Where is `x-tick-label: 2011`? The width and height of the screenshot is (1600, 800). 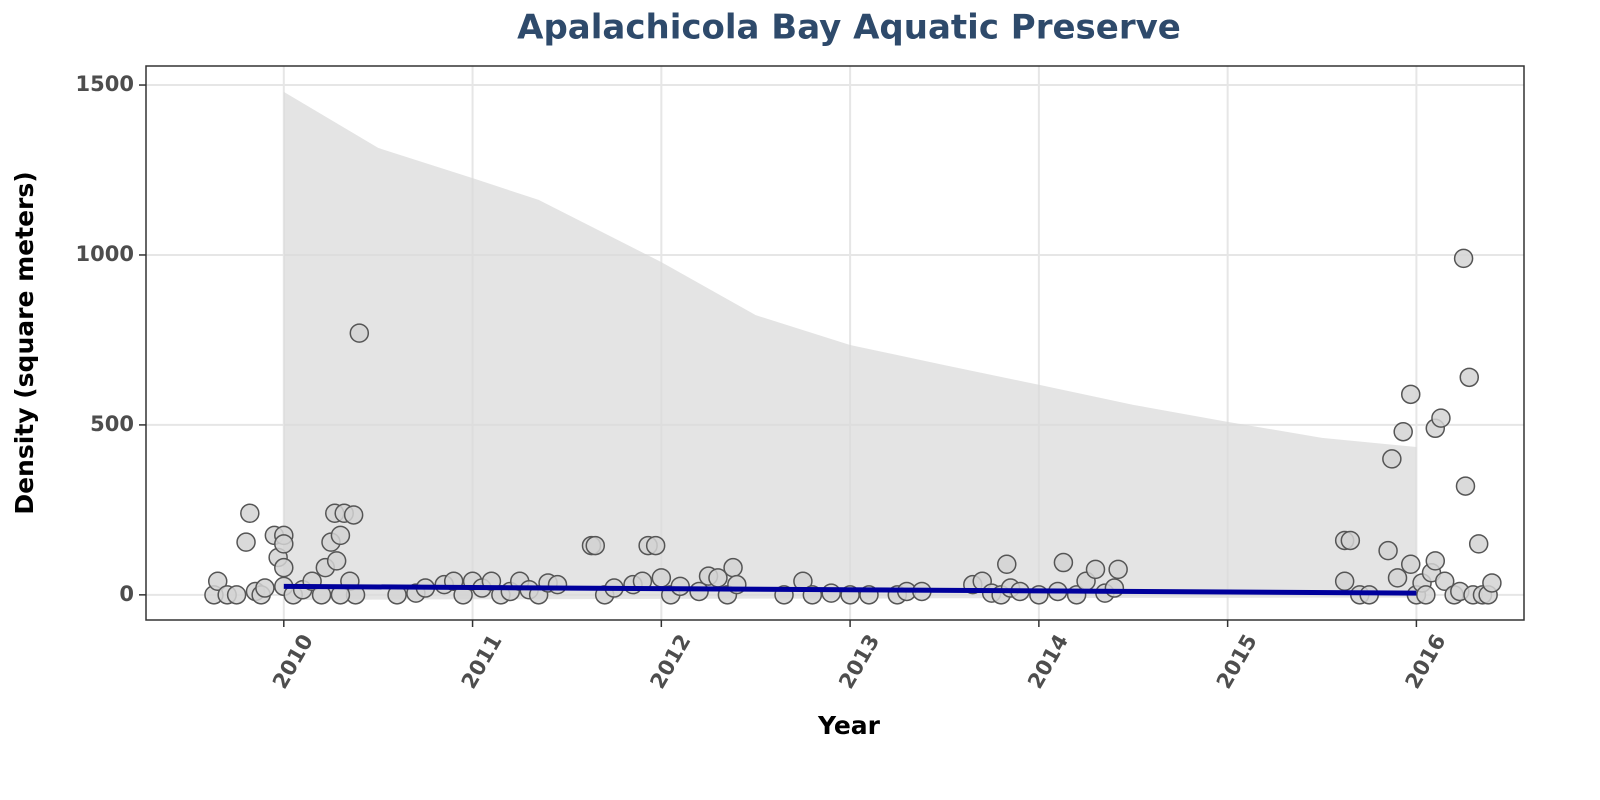 x-tick-label: 2011 is located at coordinates (482, 661).